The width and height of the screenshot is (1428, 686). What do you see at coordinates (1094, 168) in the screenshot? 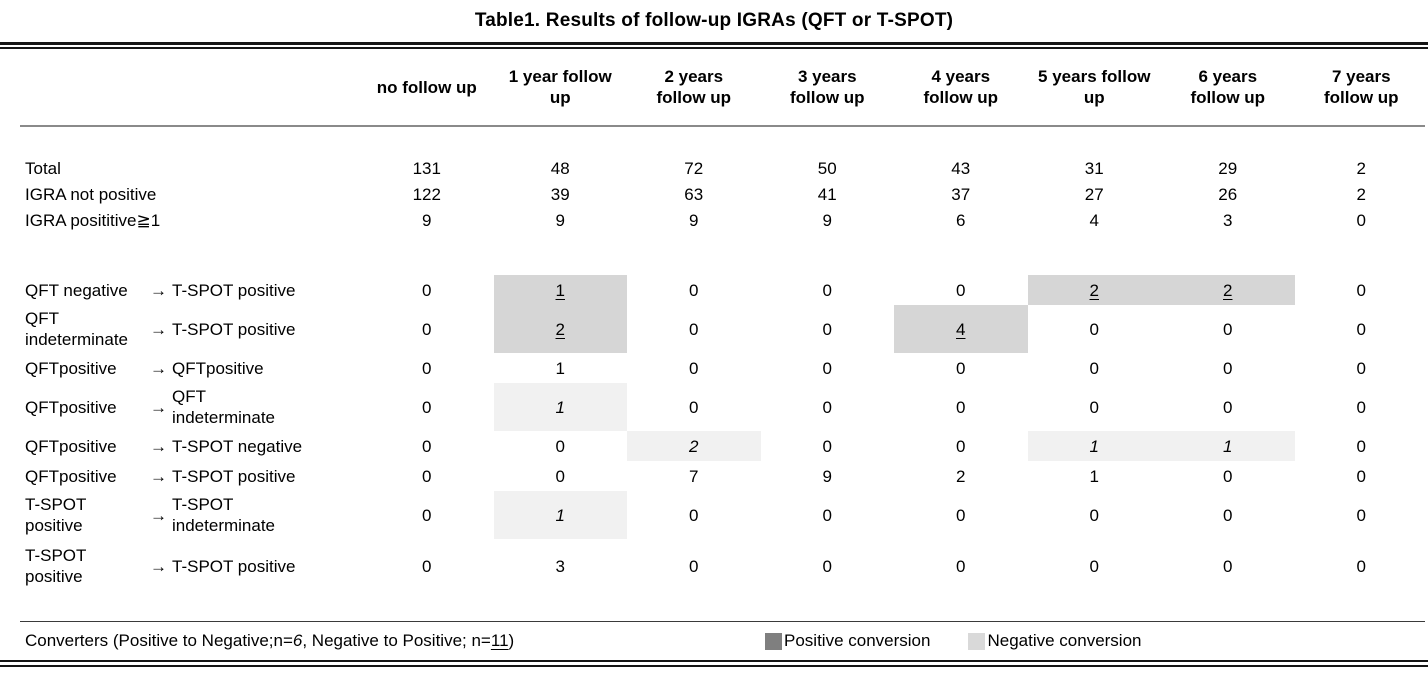
I see `value-cell: 31` at bounding box center [1094, 168].